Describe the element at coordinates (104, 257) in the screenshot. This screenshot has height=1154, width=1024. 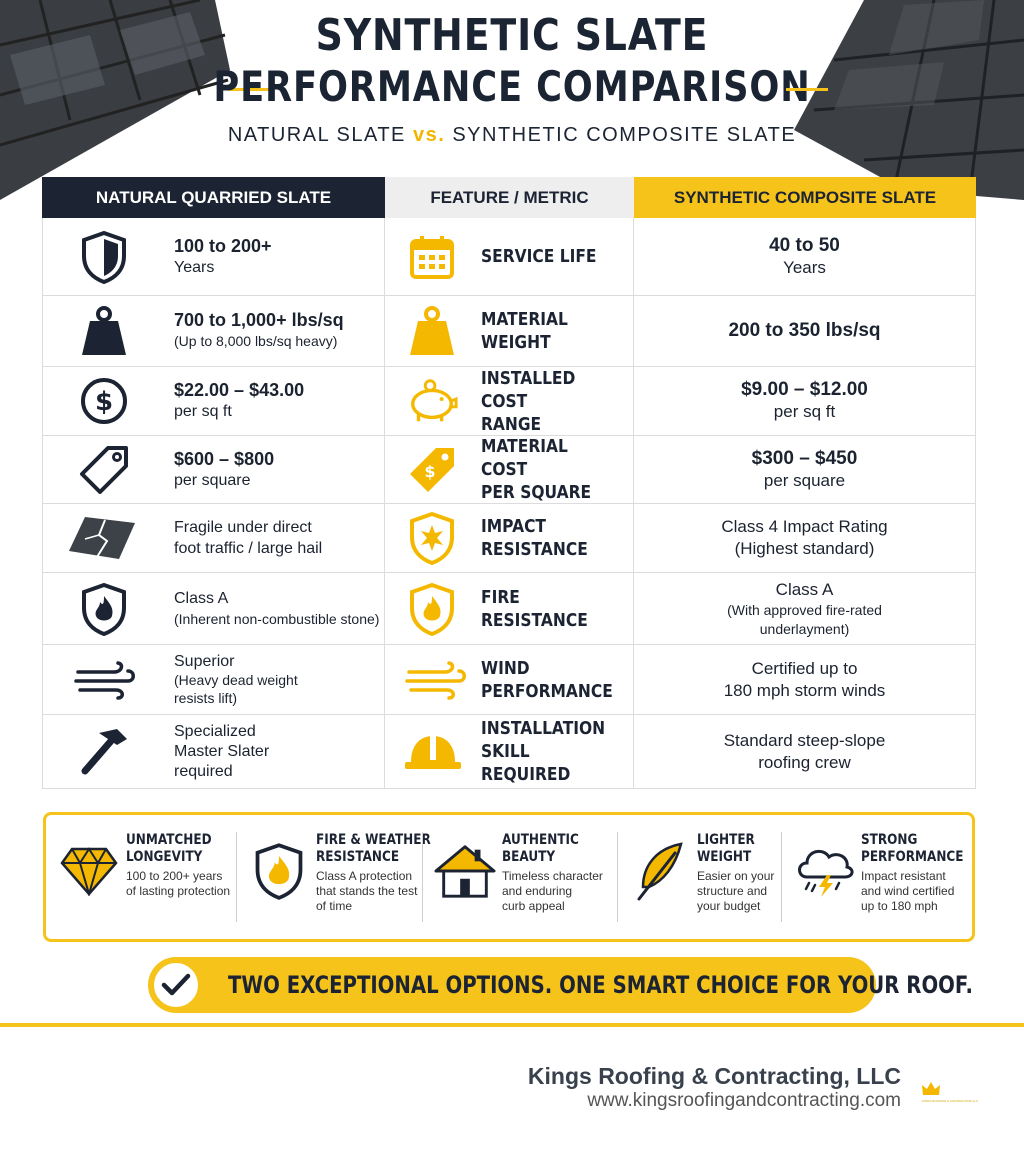
I see `shield-icon` at that location.